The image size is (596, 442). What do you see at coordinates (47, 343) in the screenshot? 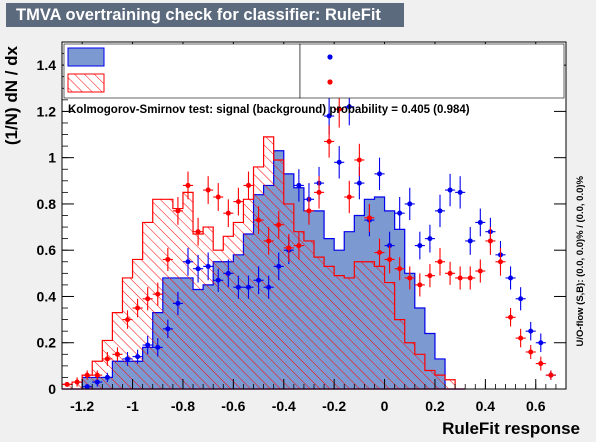
I see `y-tick-label: 0.2` at bounding box center [47, 343].